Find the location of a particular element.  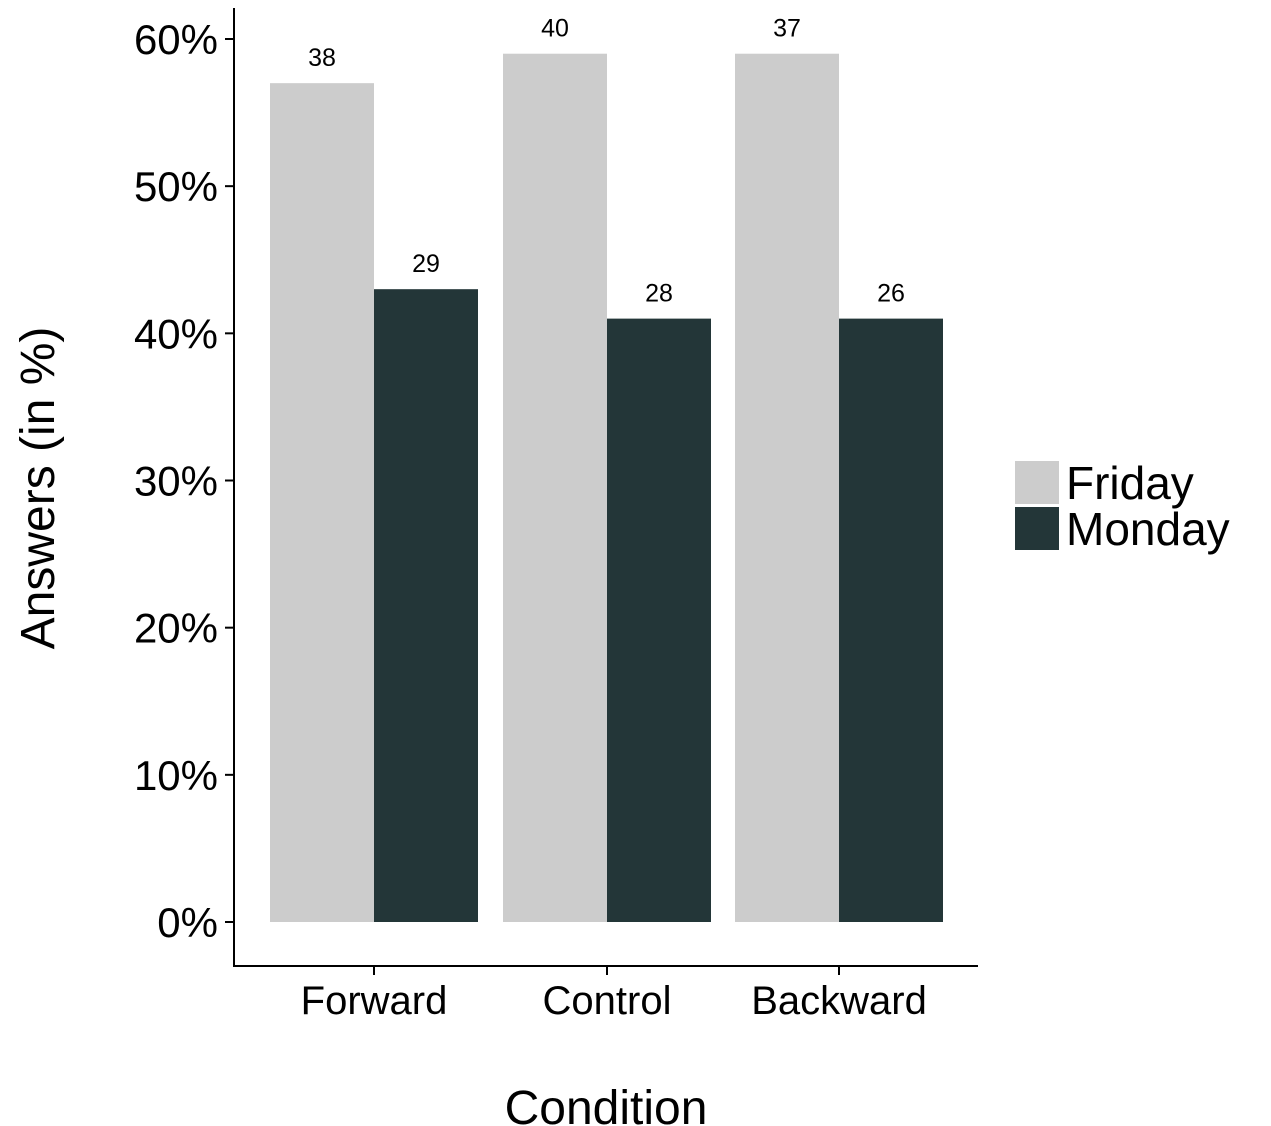

y-axis-title: Answers (in %) is located at coordinates (38, 488).